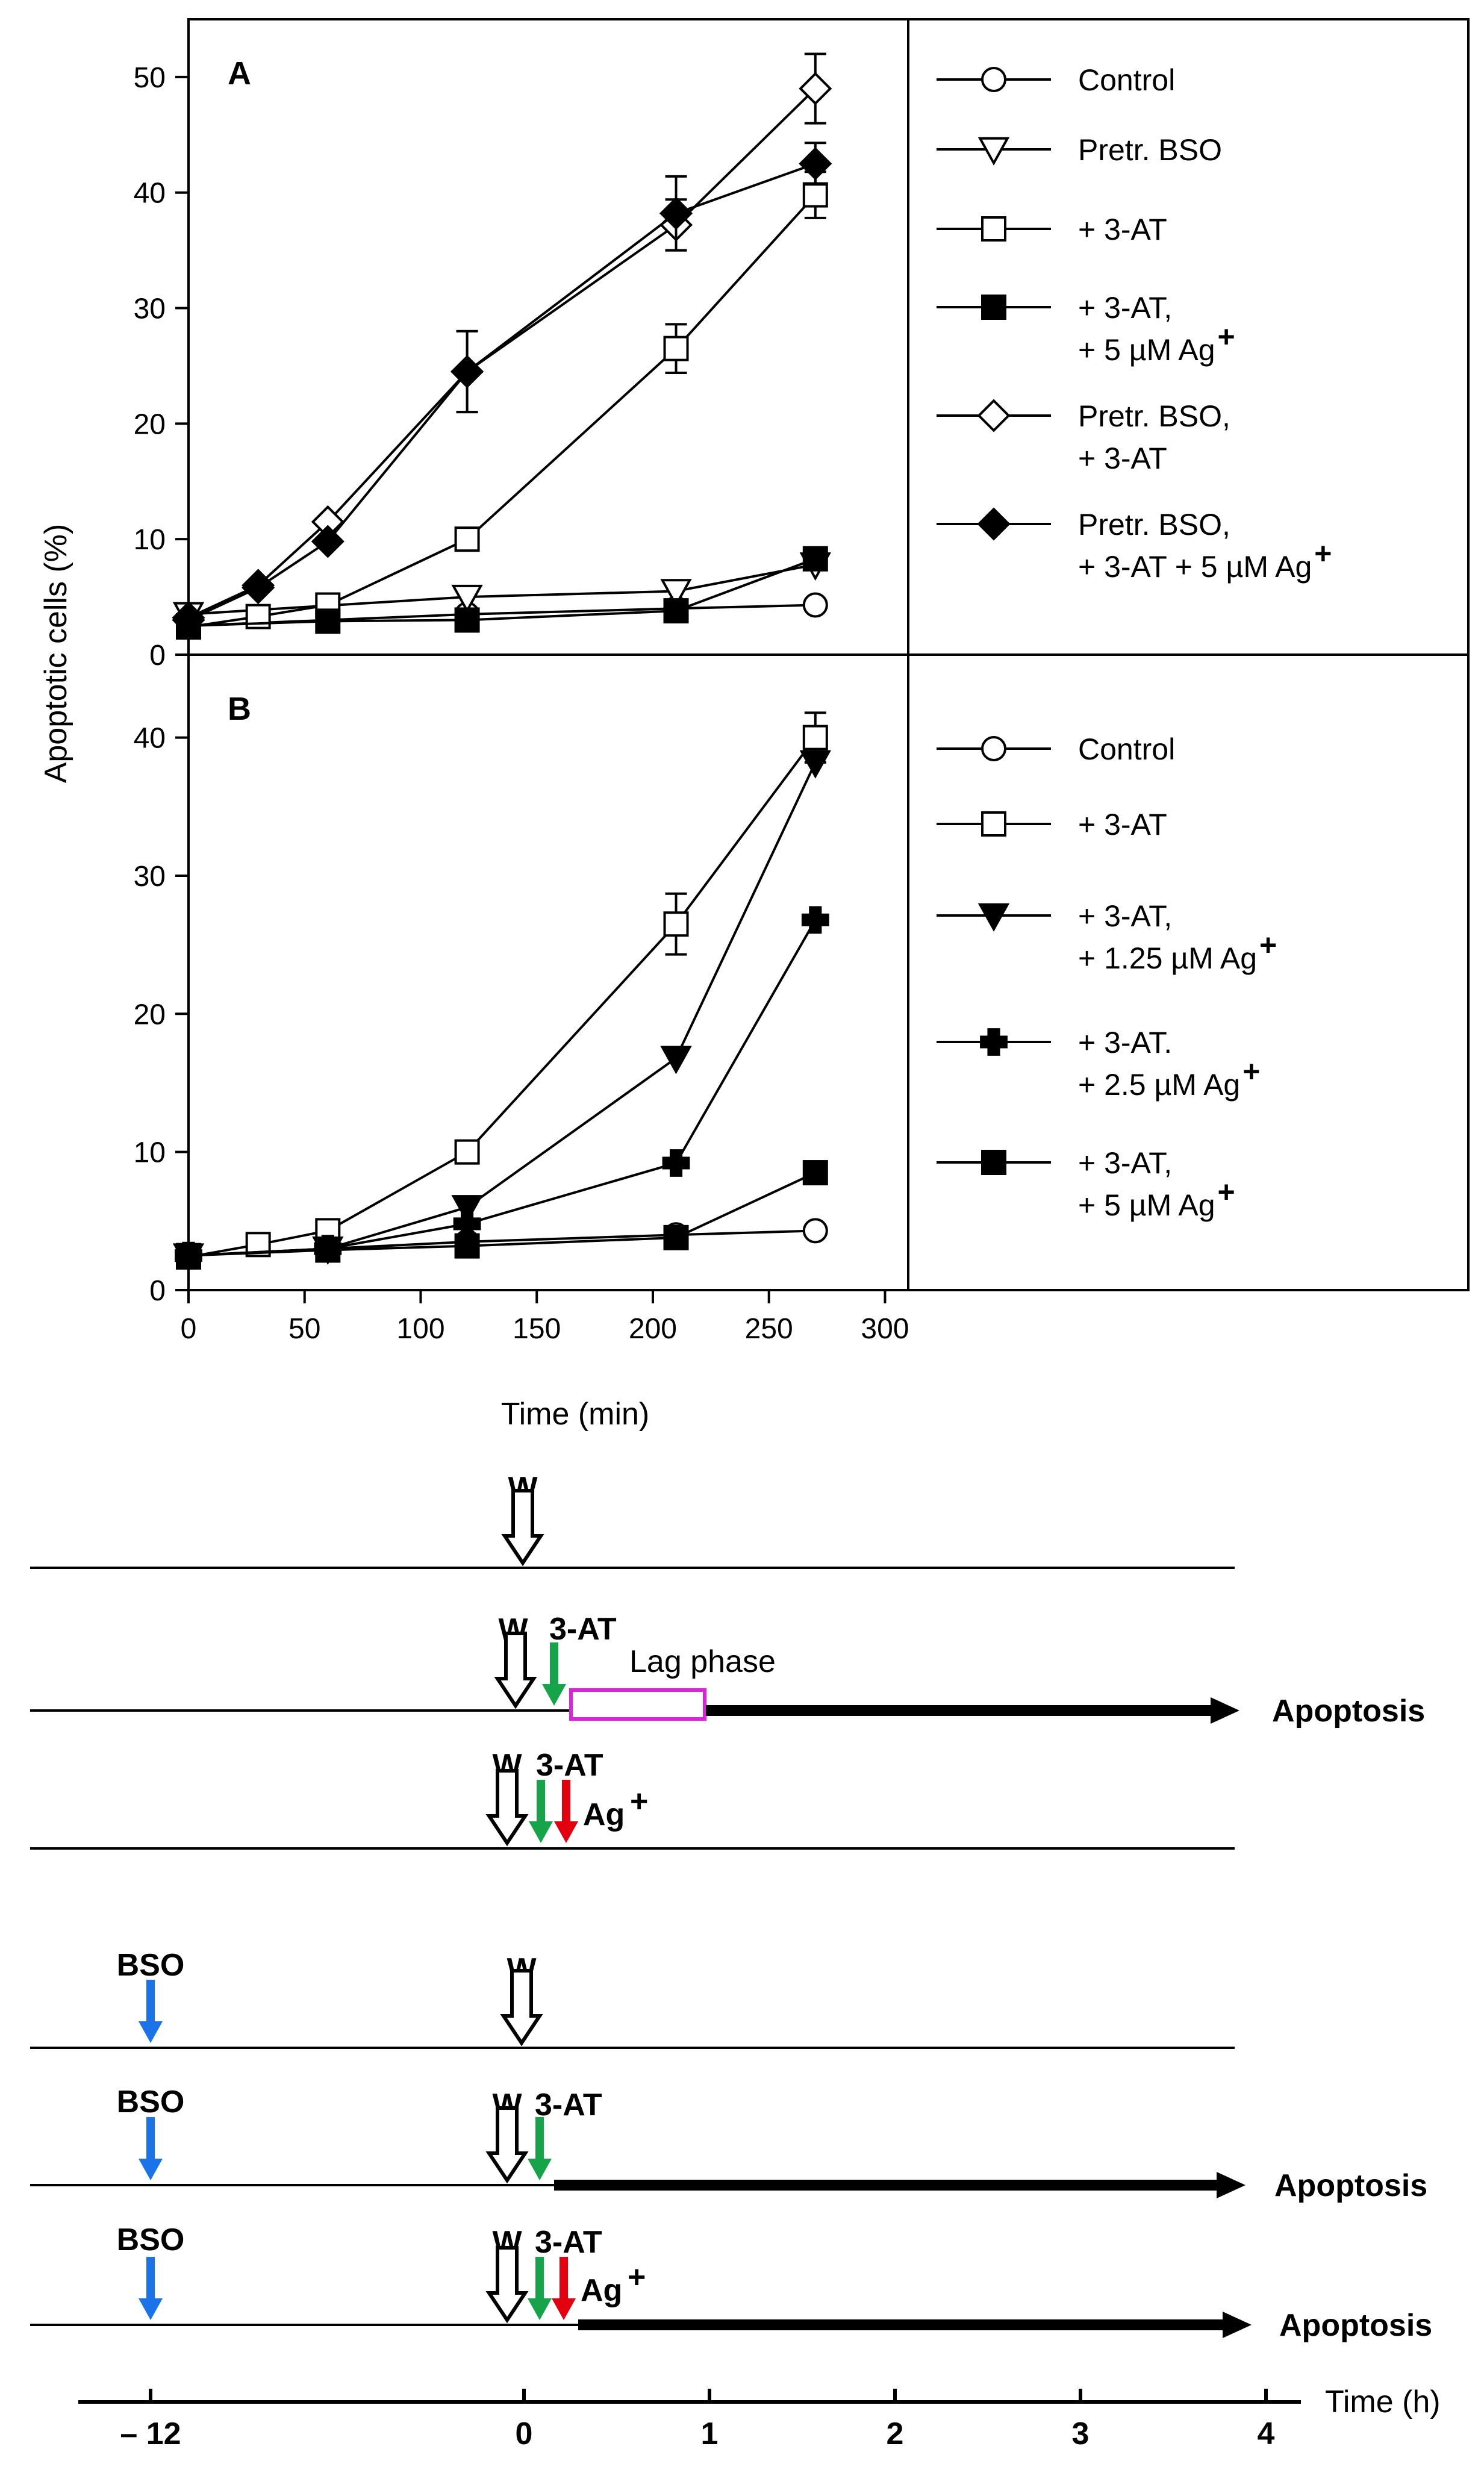 This screenshot has height=2467, width=1484. I want to click on panel-a-plot: 0 10 20 30 40 50, so click(483, 362).